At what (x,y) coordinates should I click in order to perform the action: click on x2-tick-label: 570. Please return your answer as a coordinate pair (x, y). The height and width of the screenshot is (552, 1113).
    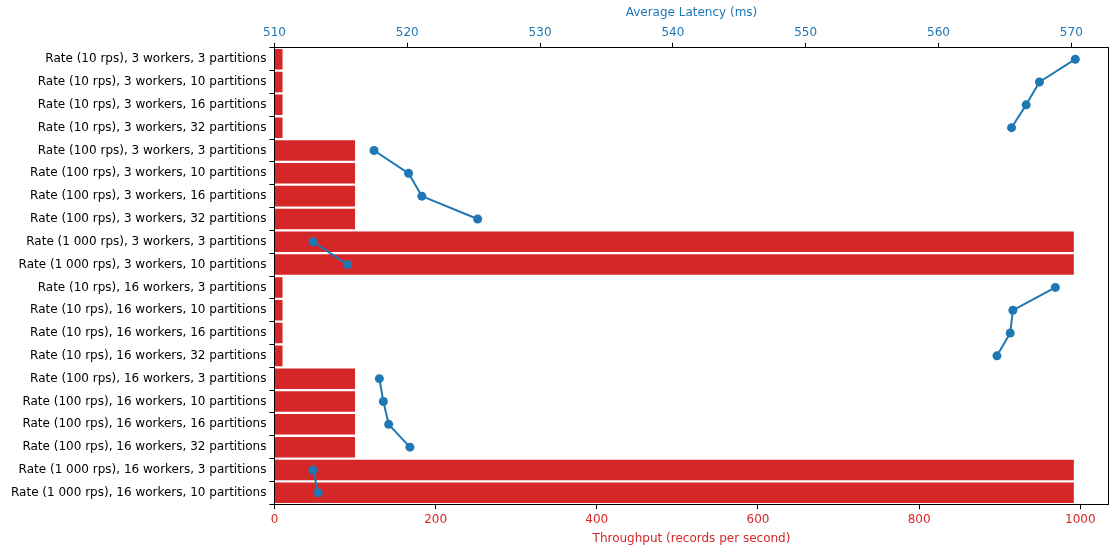
    Looking at the image, I should click on (1071, 31).